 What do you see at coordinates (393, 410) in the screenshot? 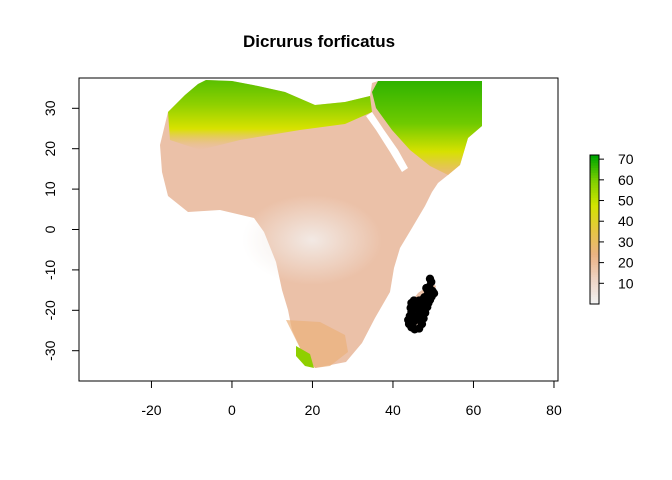
I see `x-tick-label: 40` at bounding box center [393, 410].